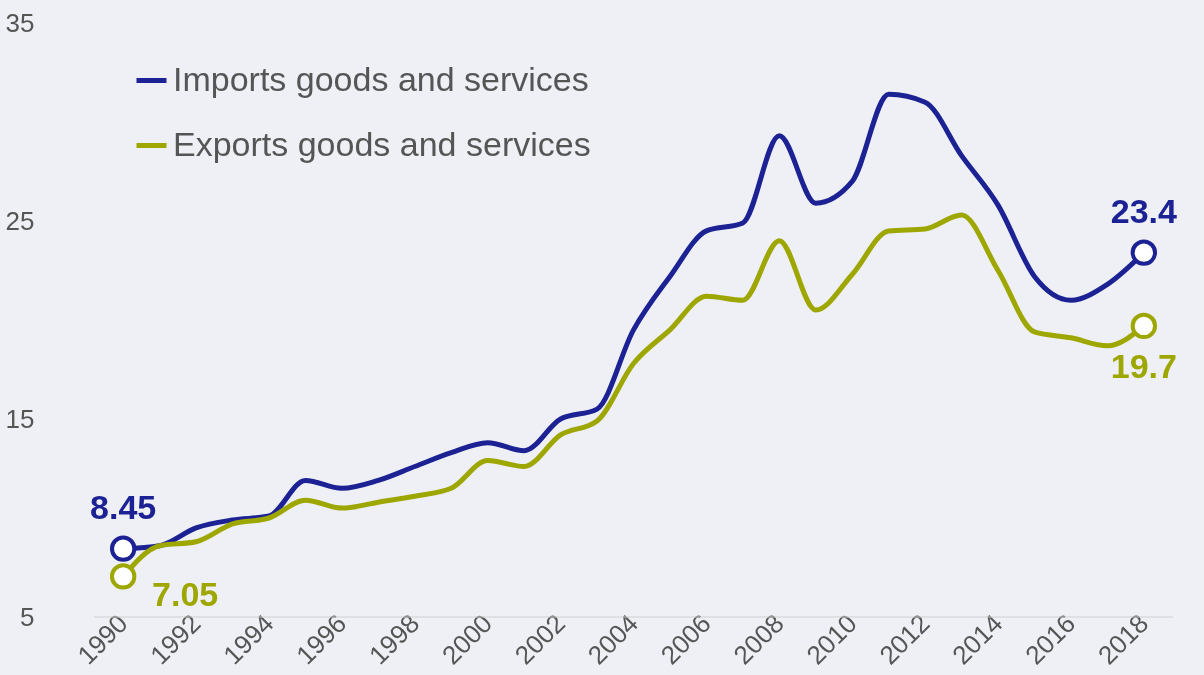  What do you see at coordinates (1144, 210) in the screenshot?
I see `data-label: 23.4` at bounding box center [1144, 210].